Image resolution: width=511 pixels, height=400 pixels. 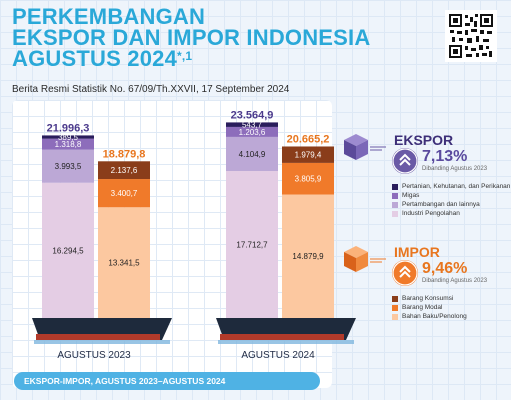 I want to click on data-label: 389,5, so click(x=68, y=137).